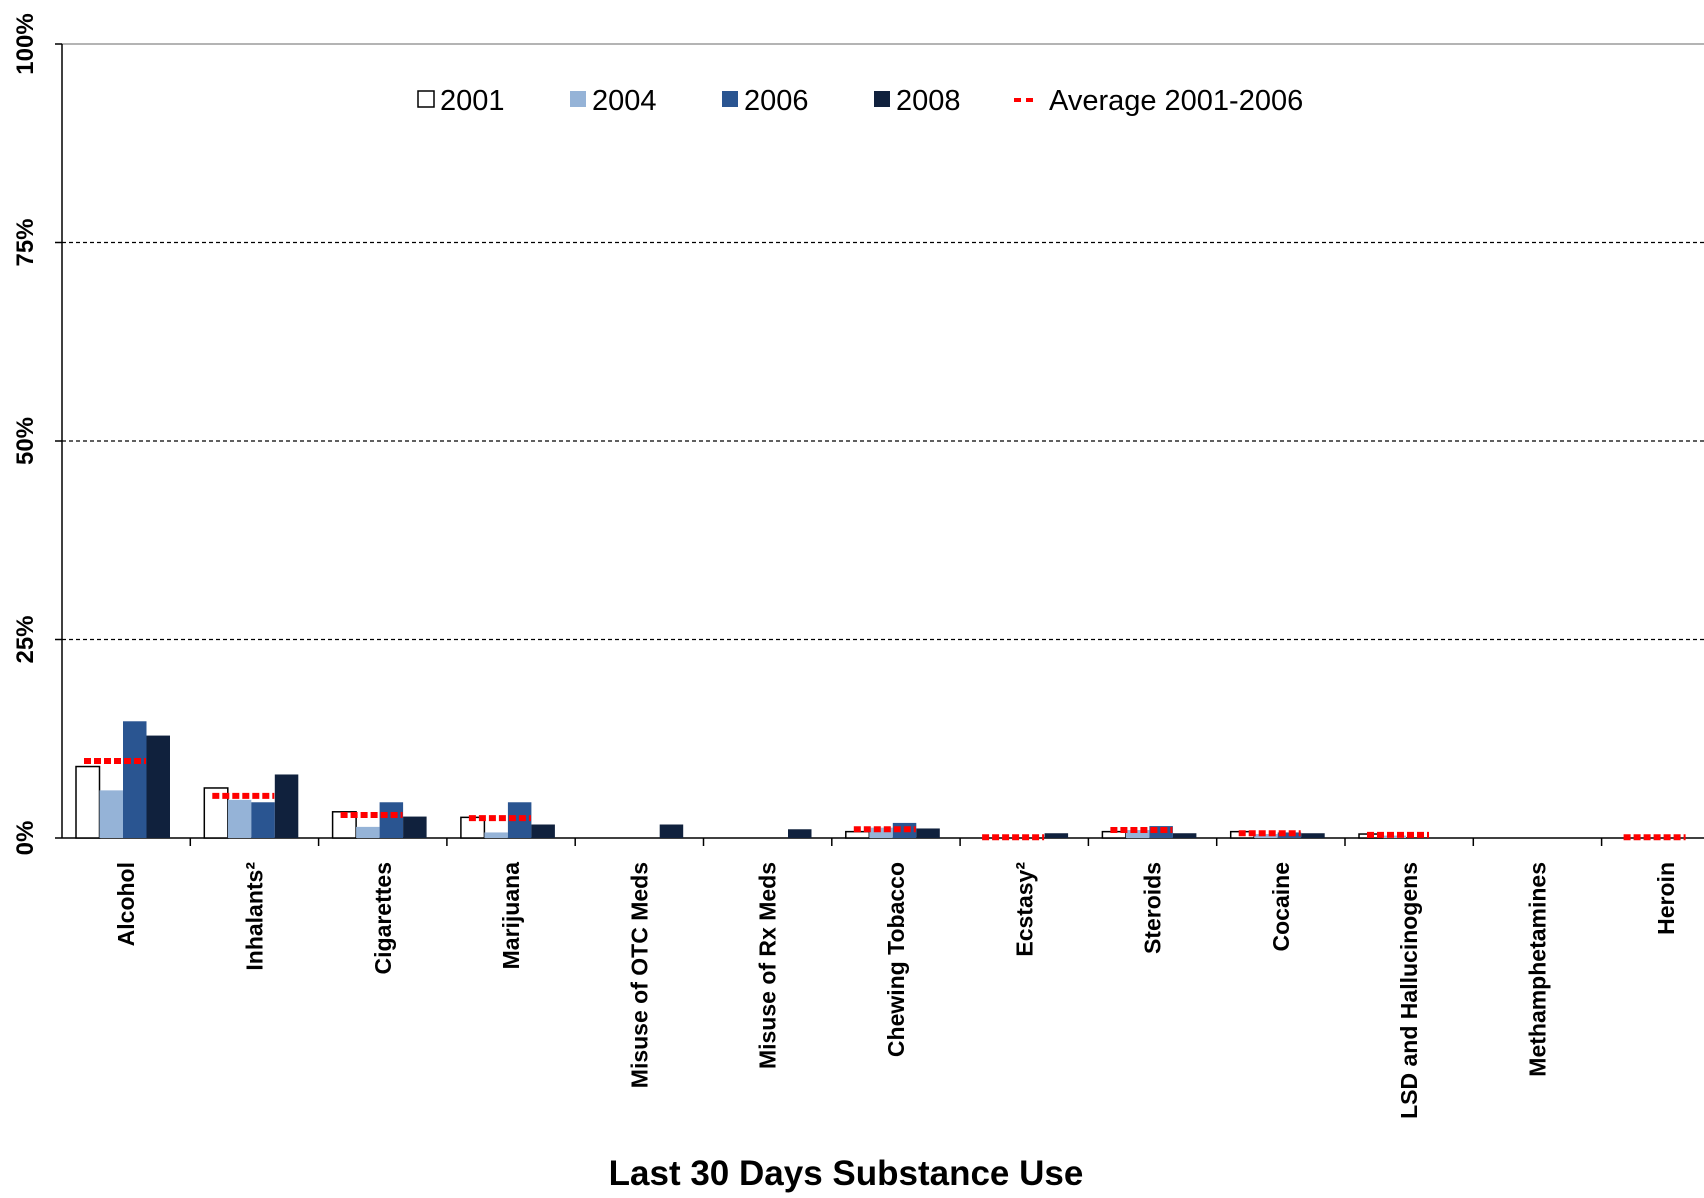 The height and width of the screenshot is (1198, 1704). What do you see at coordinates (639, 975) in the screenshot?
I see `x-tick-label: Misuse of OTC Meds` at bounding box center [639, 975].